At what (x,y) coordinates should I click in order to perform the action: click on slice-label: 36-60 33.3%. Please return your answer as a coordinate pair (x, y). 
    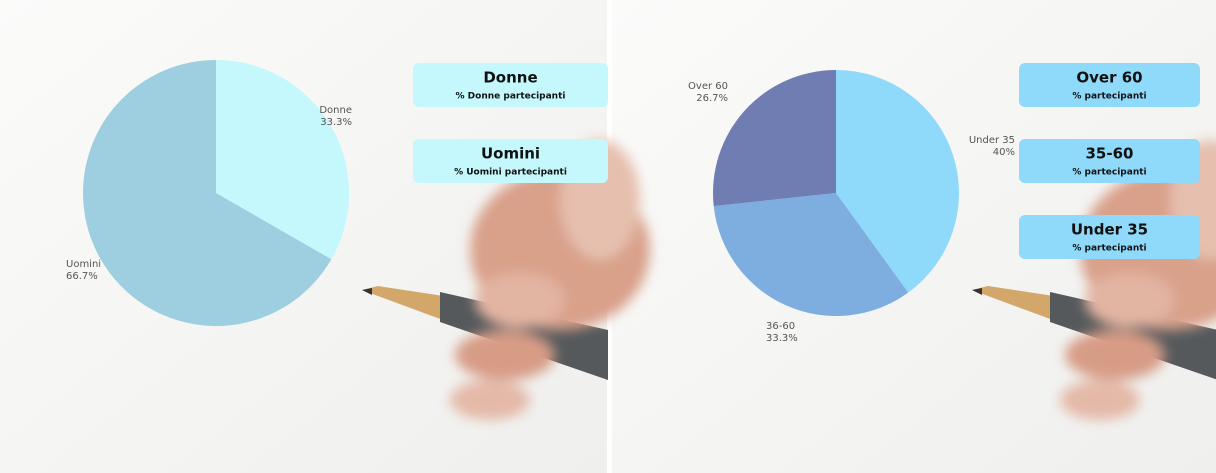
    Looking at the image, I should click on (782, 332).